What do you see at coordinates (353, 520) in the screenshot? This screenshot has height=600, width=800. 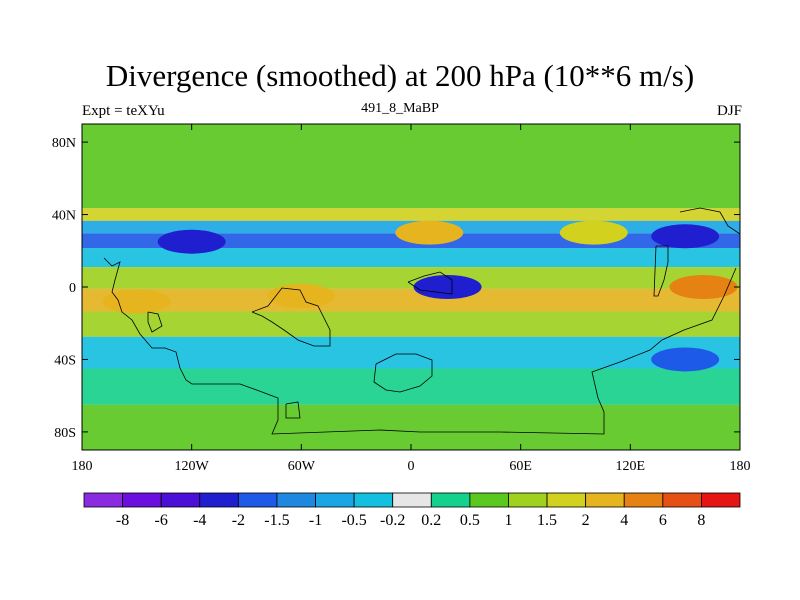 I see `colorbar-label: -0.5` at bounding box center [353, 520].